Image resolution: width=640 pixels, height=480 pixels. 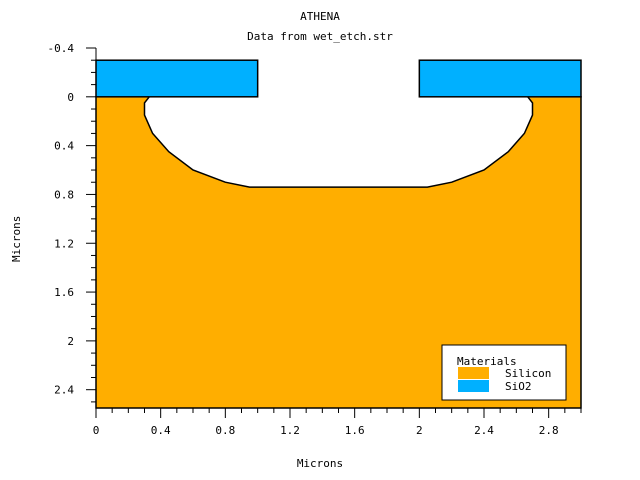 I want to click on x-tick-label: 2.8, so click(x=549, y=430).